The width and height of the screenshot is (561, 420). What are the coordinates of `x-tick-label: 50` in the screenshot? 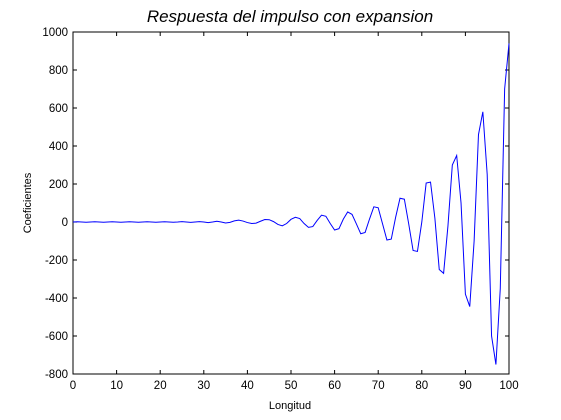 It's located at (291, 386).